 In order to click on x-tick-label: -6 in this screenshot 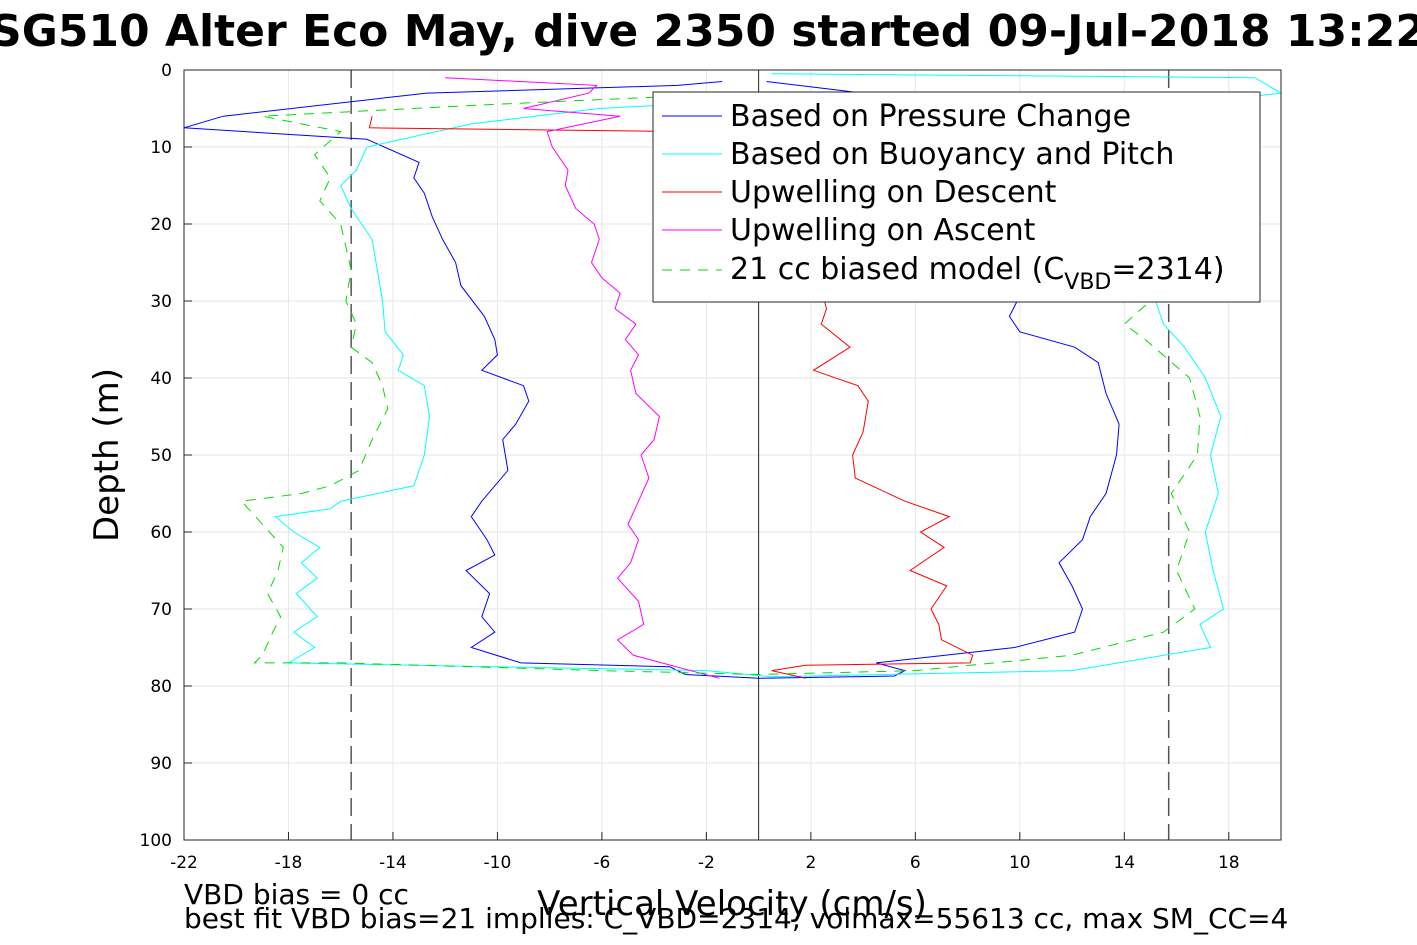, I will do `click(601, 863)`.